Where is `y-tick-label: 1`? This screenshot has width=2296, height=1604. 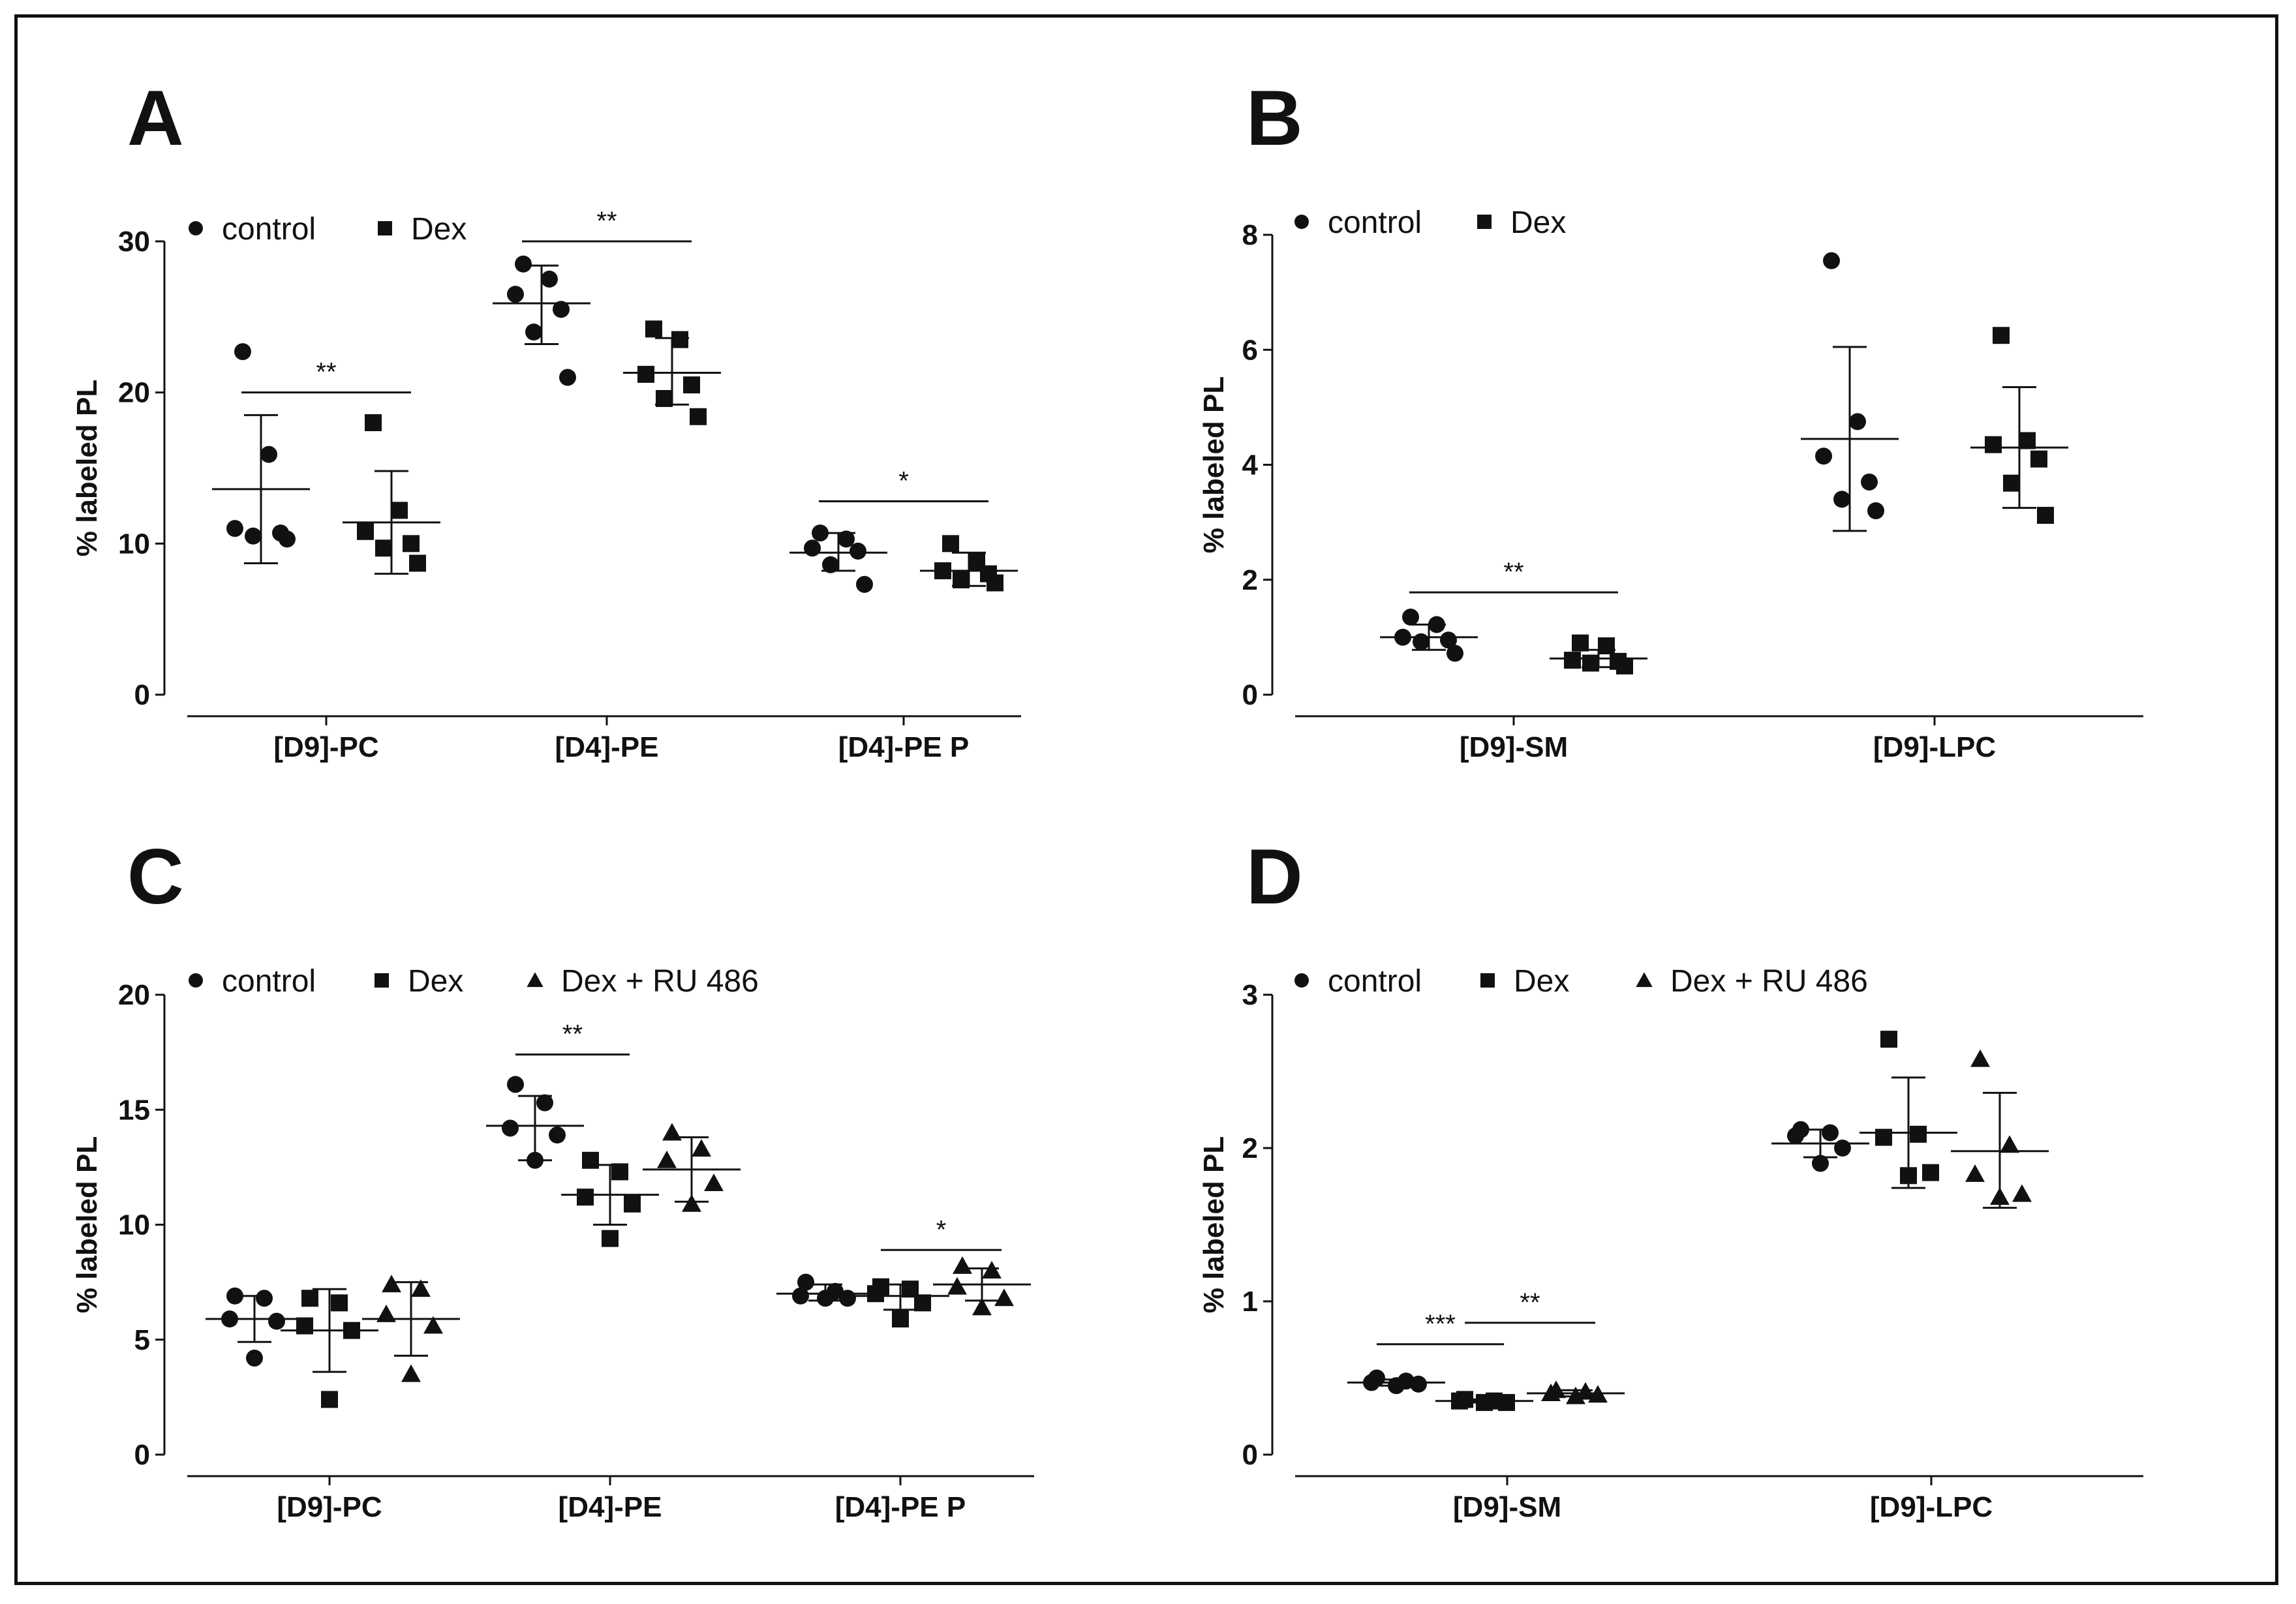
y-tick-label: 1 is located at coordinates (1250, 1302).